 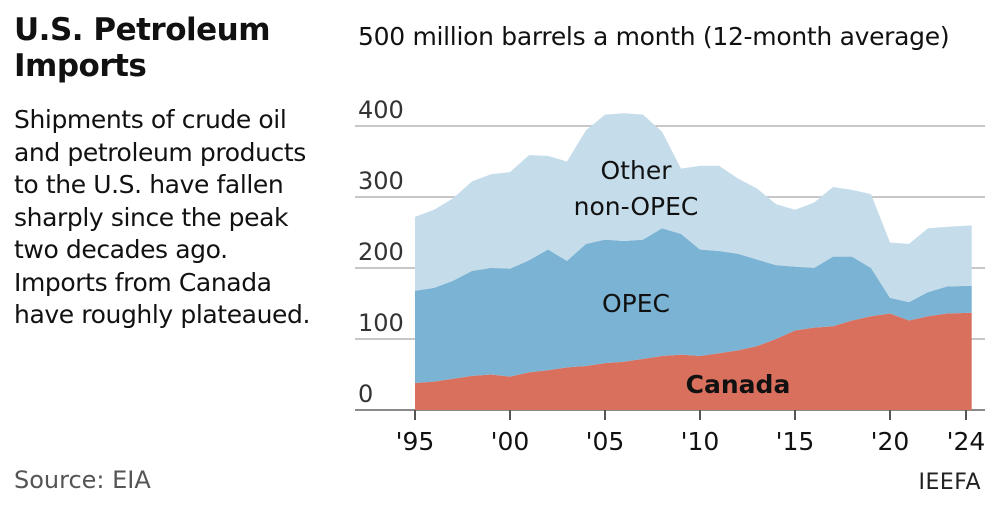 I want to click on x-axis-ticks: '95 '00 '05 '10 '15 '20 '24, so click(x=691, y=433).